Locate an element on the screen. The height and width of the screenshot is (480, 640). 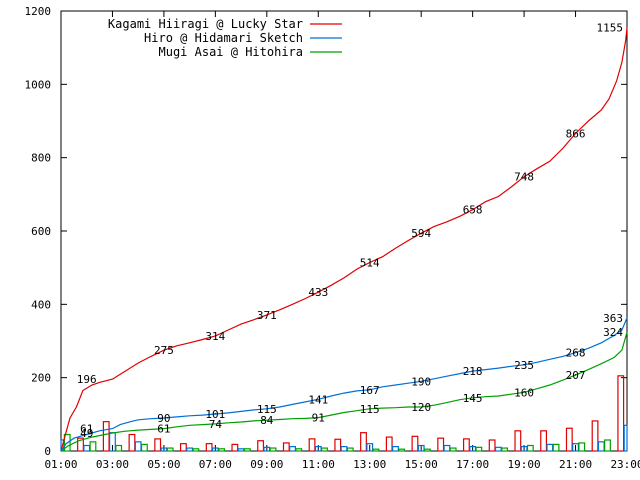
data-label: 120 is located at coordinates (421, 407).